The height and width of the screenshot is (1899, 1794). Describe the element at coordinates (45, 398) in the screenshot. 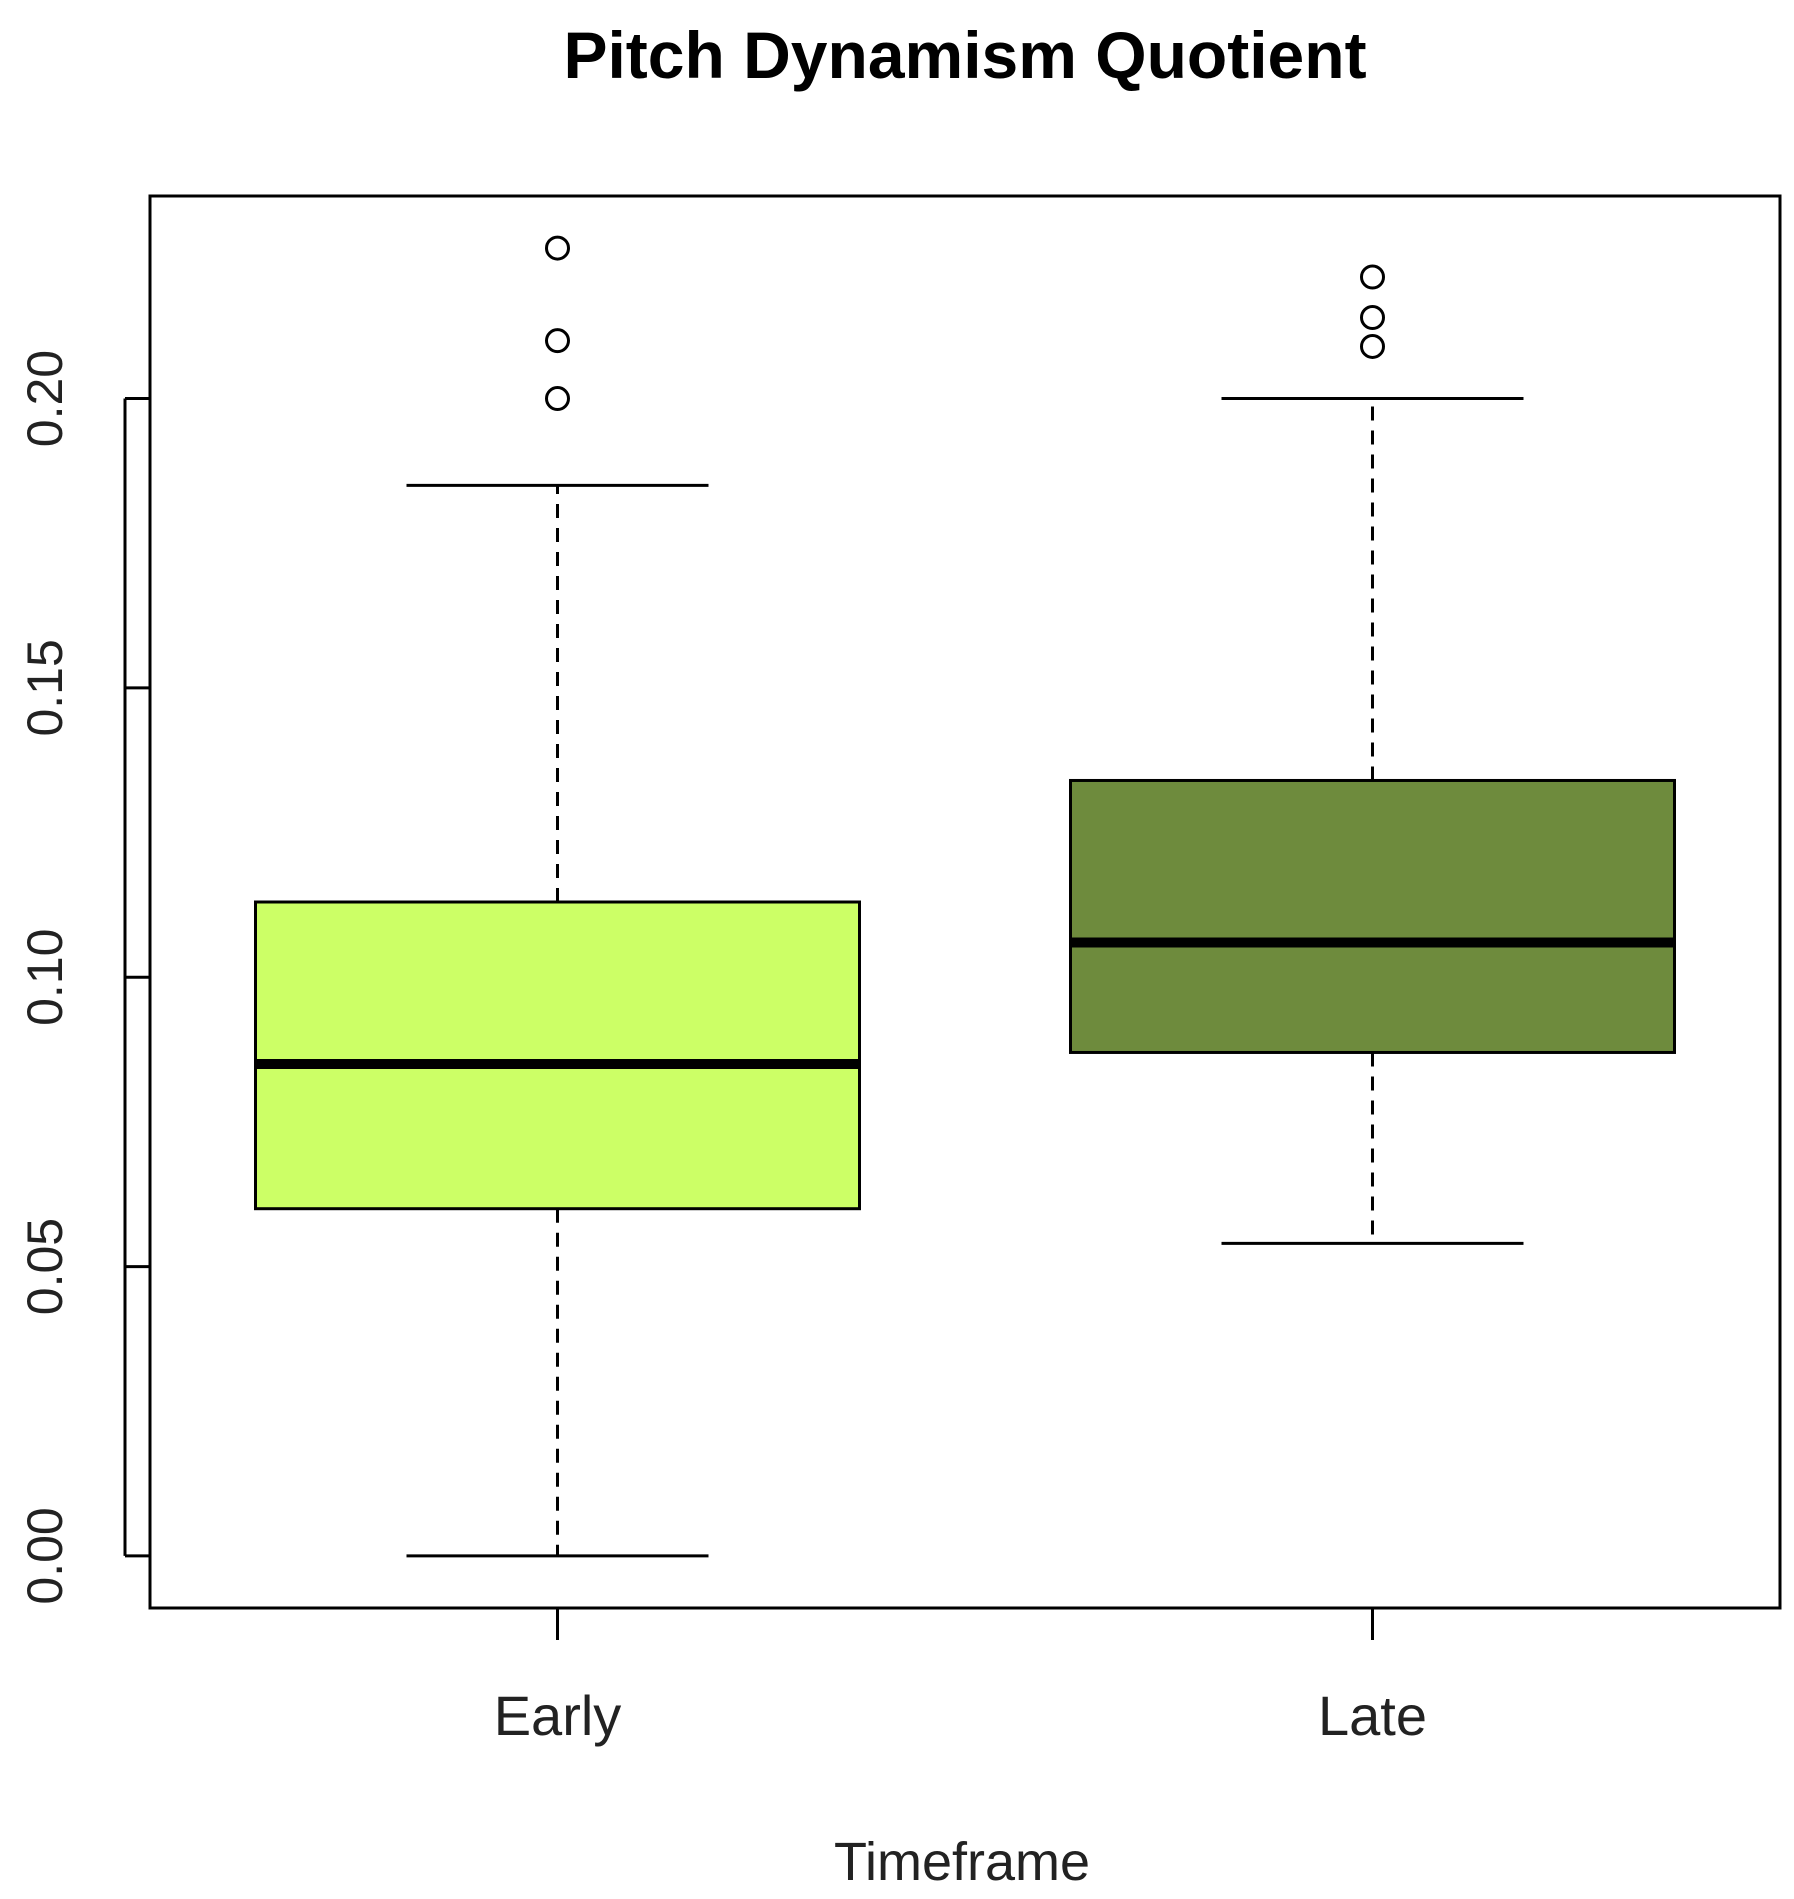

I see `y-tick-label: 0.20` at that location.